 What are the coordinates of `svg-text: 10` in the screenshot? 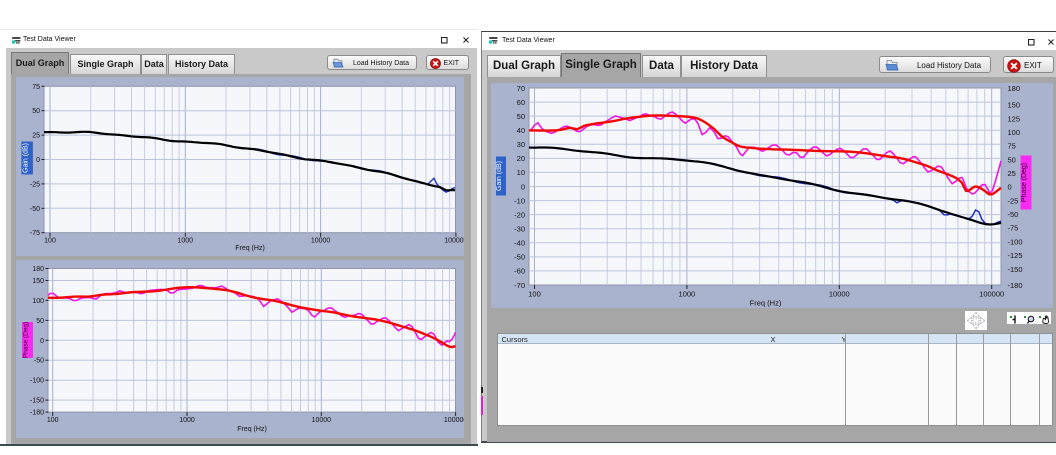 It's located at (521, 172).